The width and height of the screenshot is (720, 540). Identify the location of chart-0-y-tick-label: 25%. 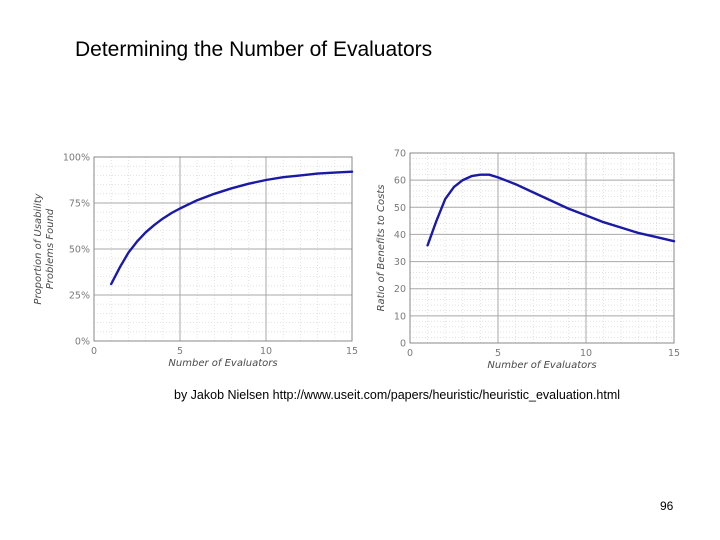
(79, 296).